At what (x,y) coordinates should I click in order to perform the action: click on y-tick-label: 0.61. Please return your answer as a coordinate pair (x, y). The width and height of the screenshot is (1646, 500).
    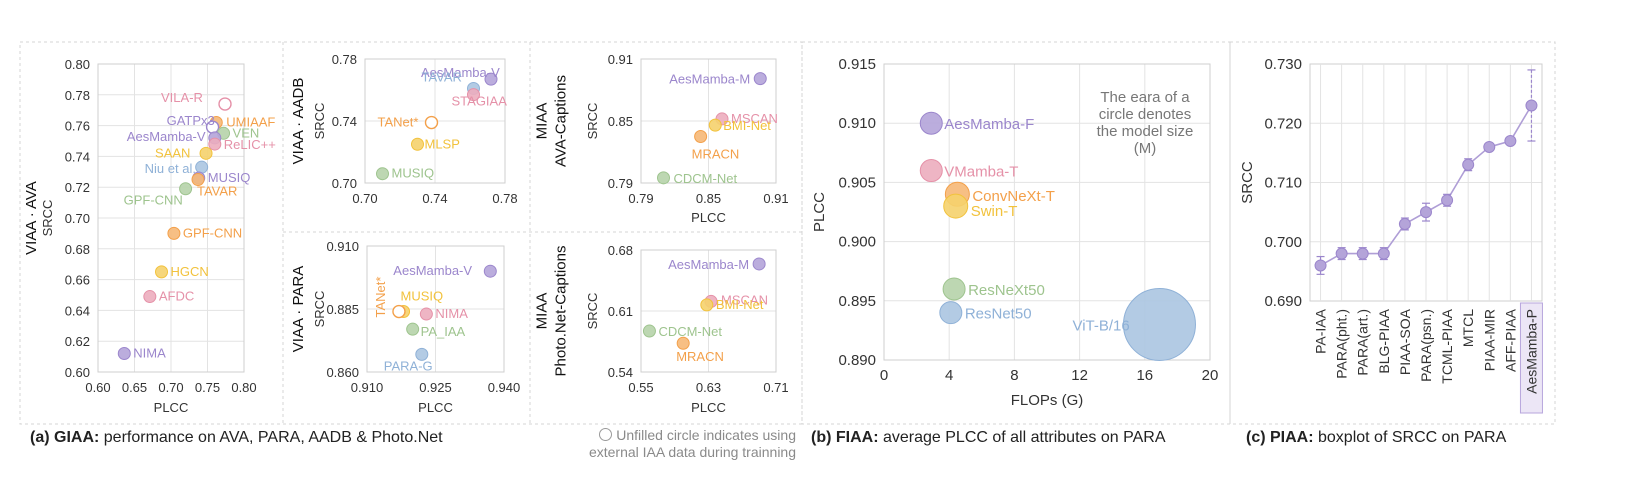
    Looking at the image, I should click on (620, 311).